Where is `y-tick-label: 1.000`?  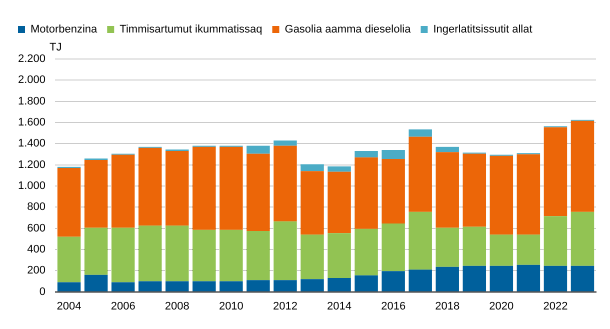 y-tick-label: 1.000 is located at coordinates (32, 186).